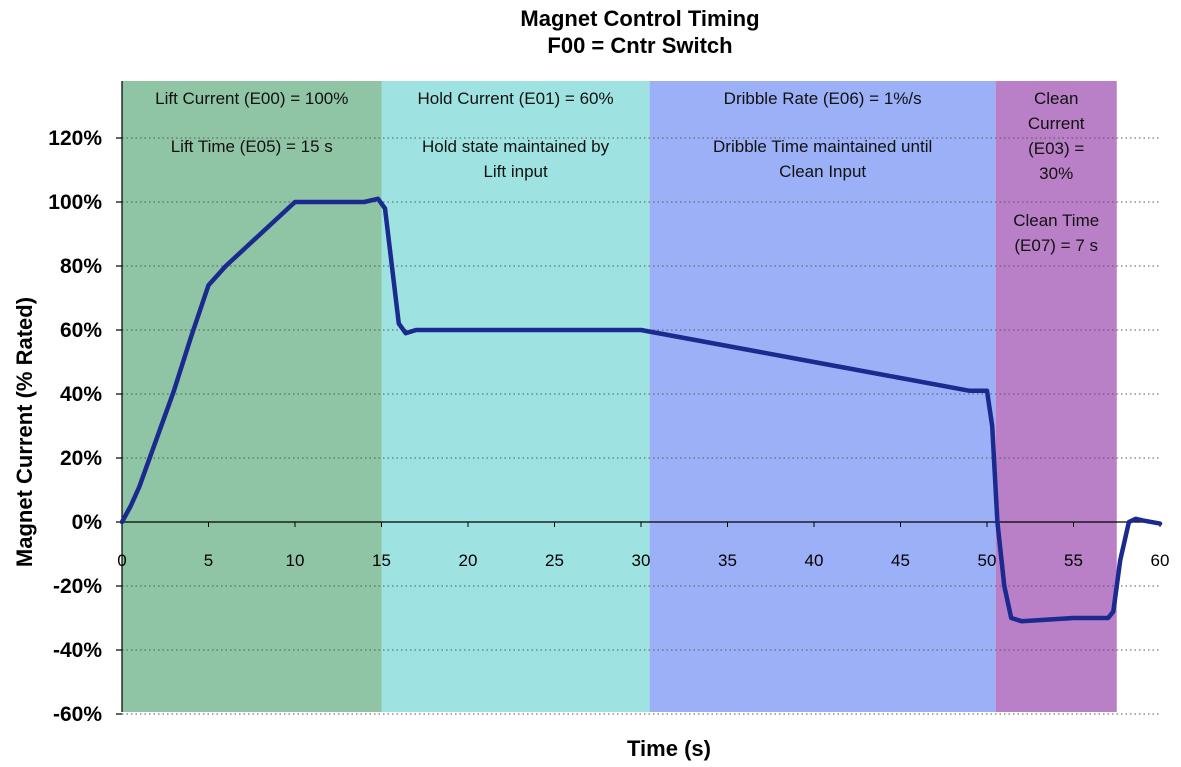 This screenshot has height=767, width=1181. What do you see at coordinates (516, 98) in the screenshot?
I see `region-2-text-1: Hold Current (E01) = 60%` at bounding box center [516, 98].